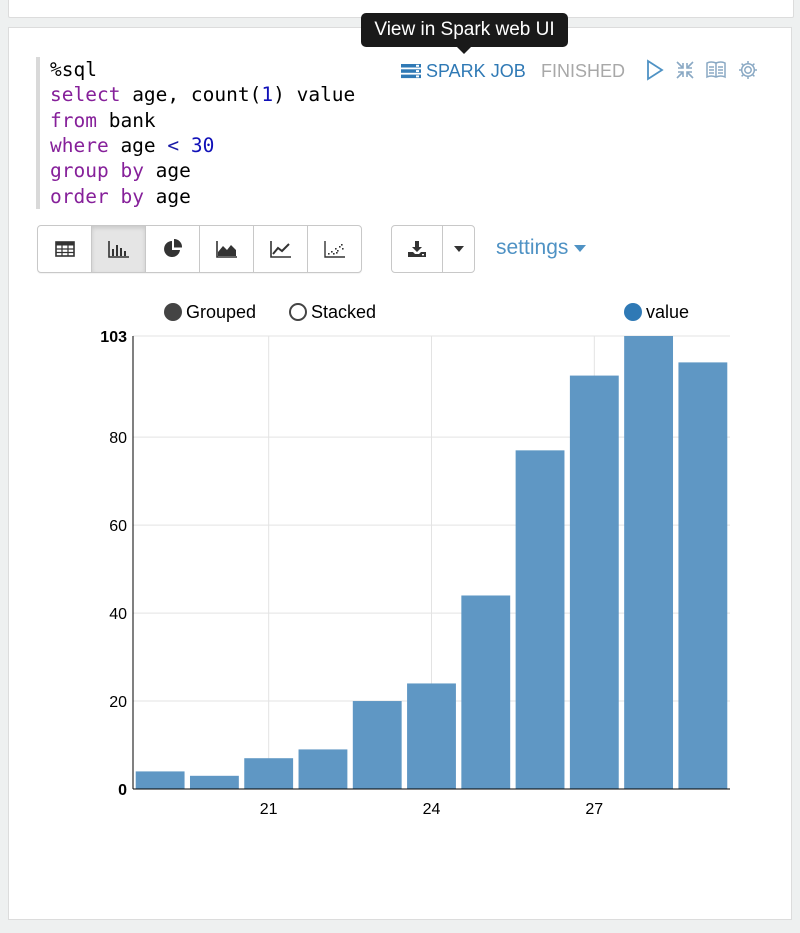  I want to click on x-tick-label: 21, so click(269, 809).